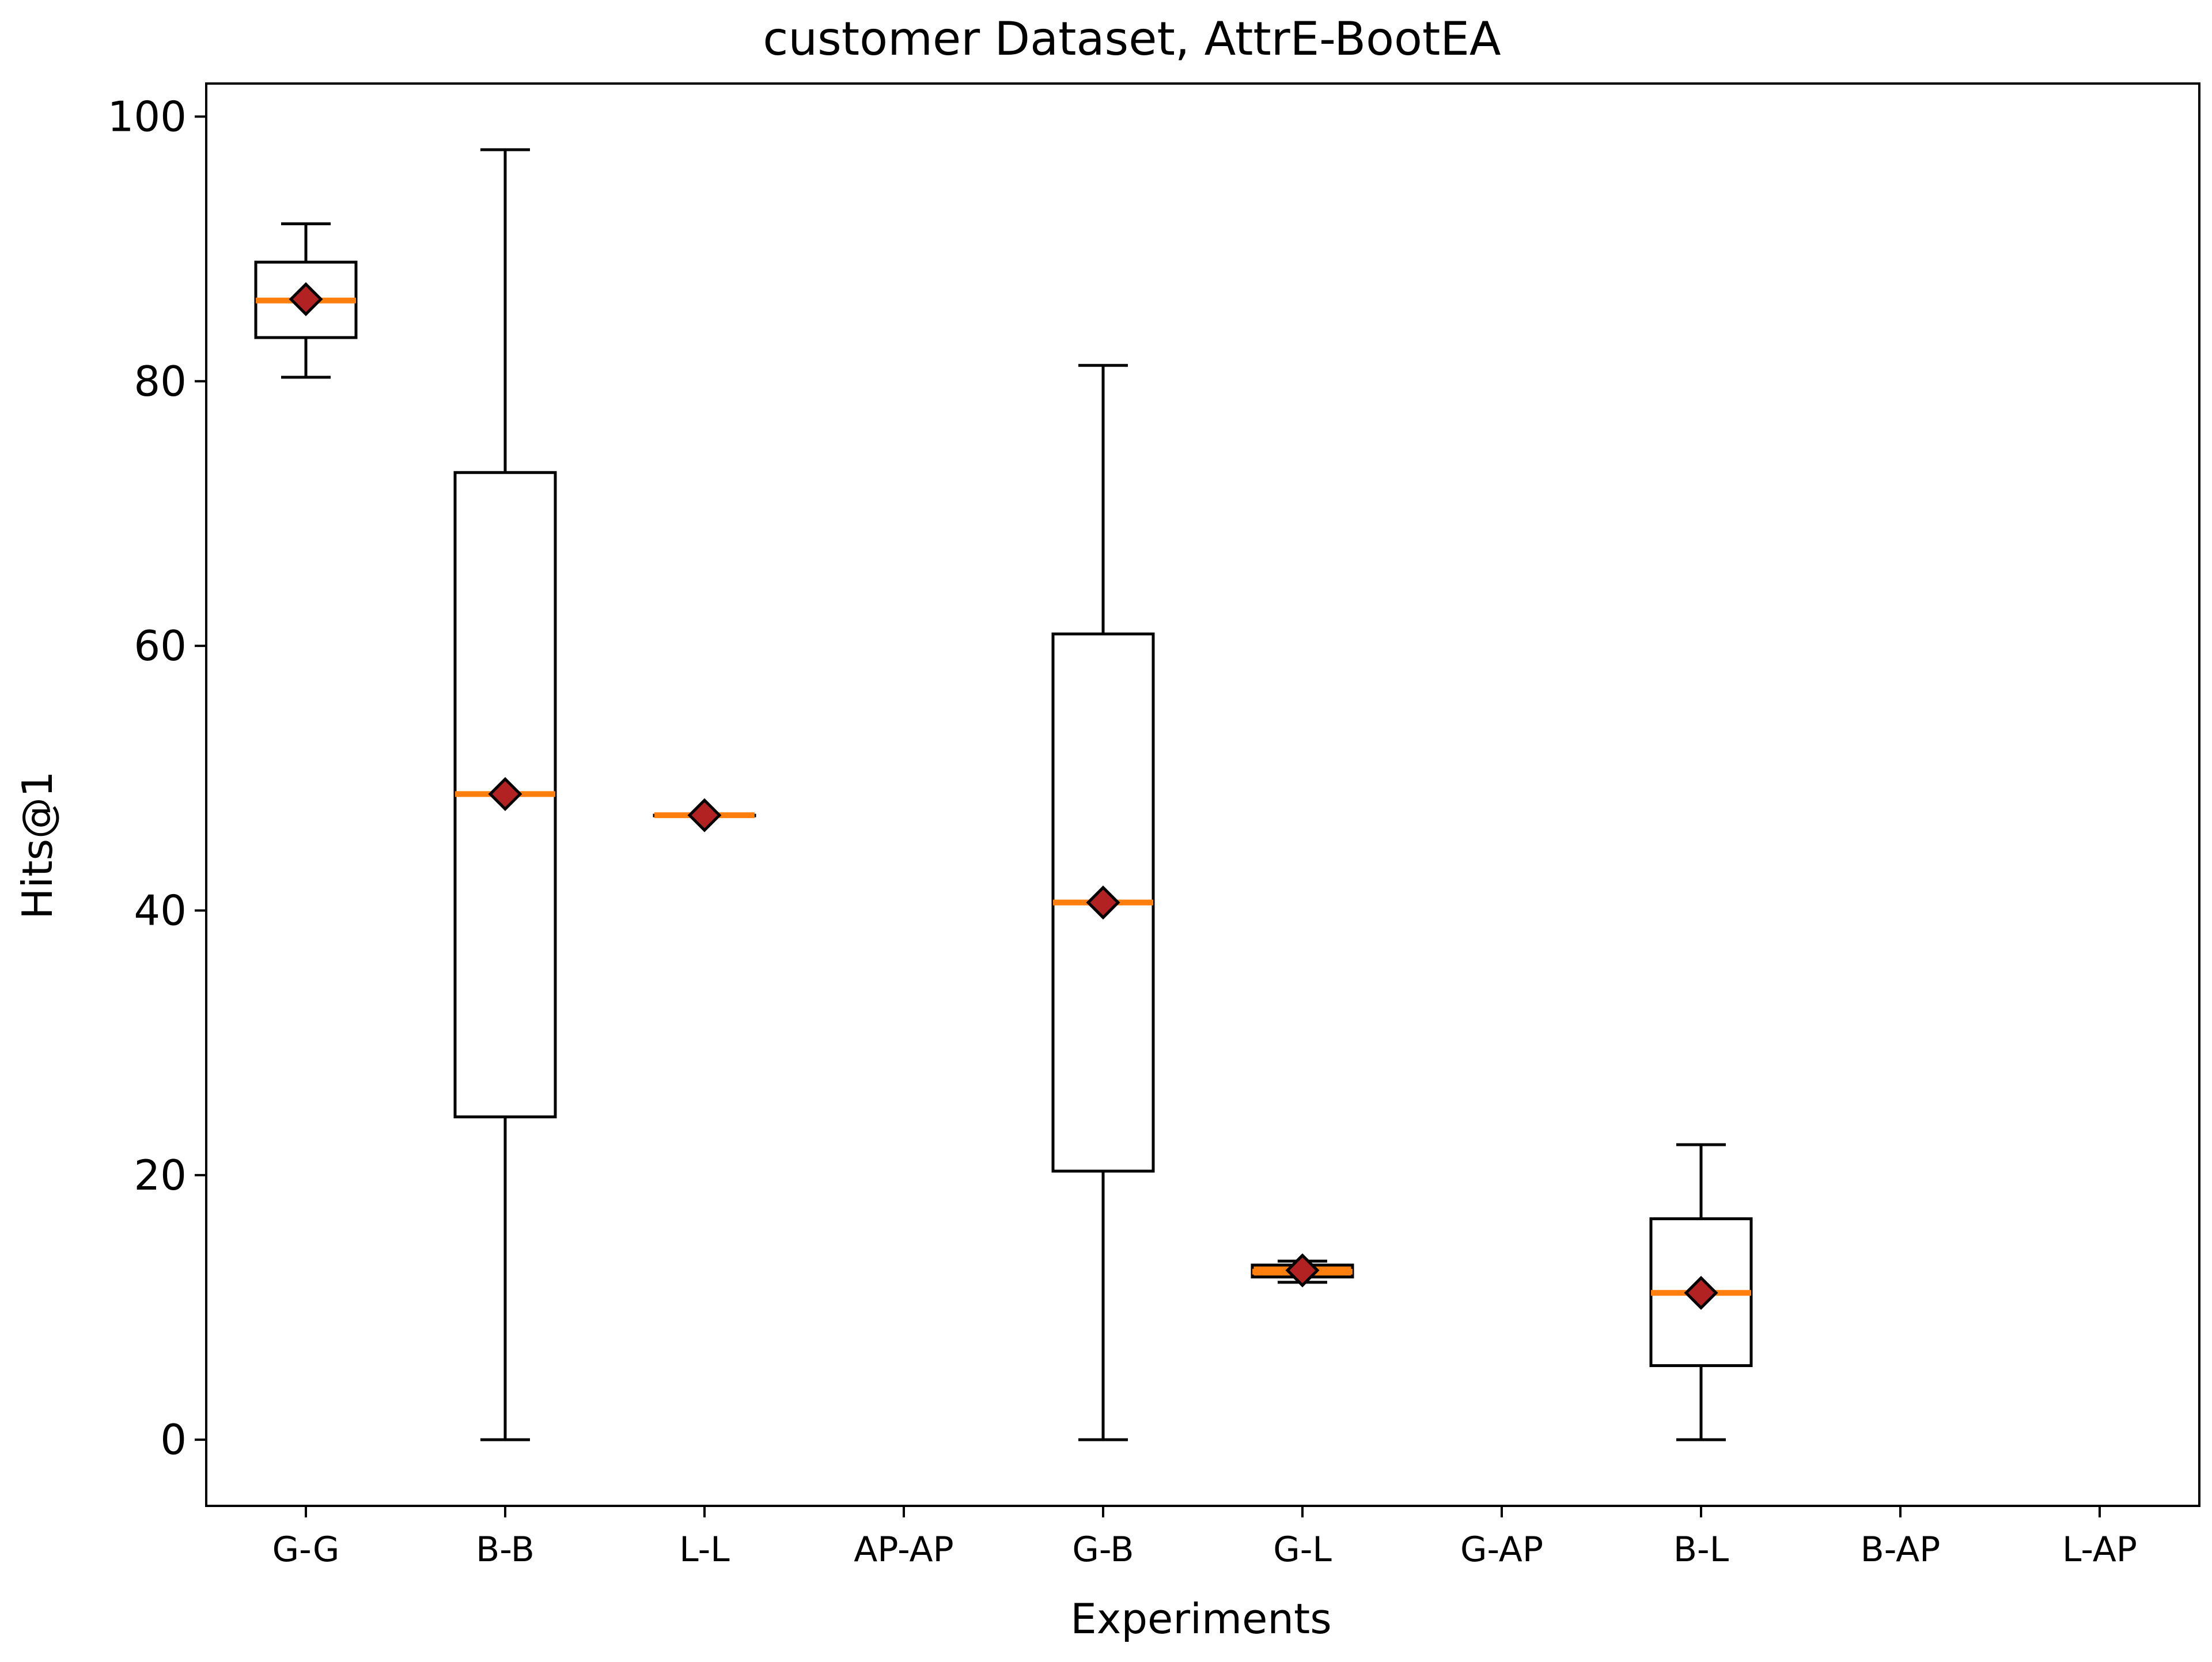  I want to click on y-tick-label: 60, so click(160, 646).